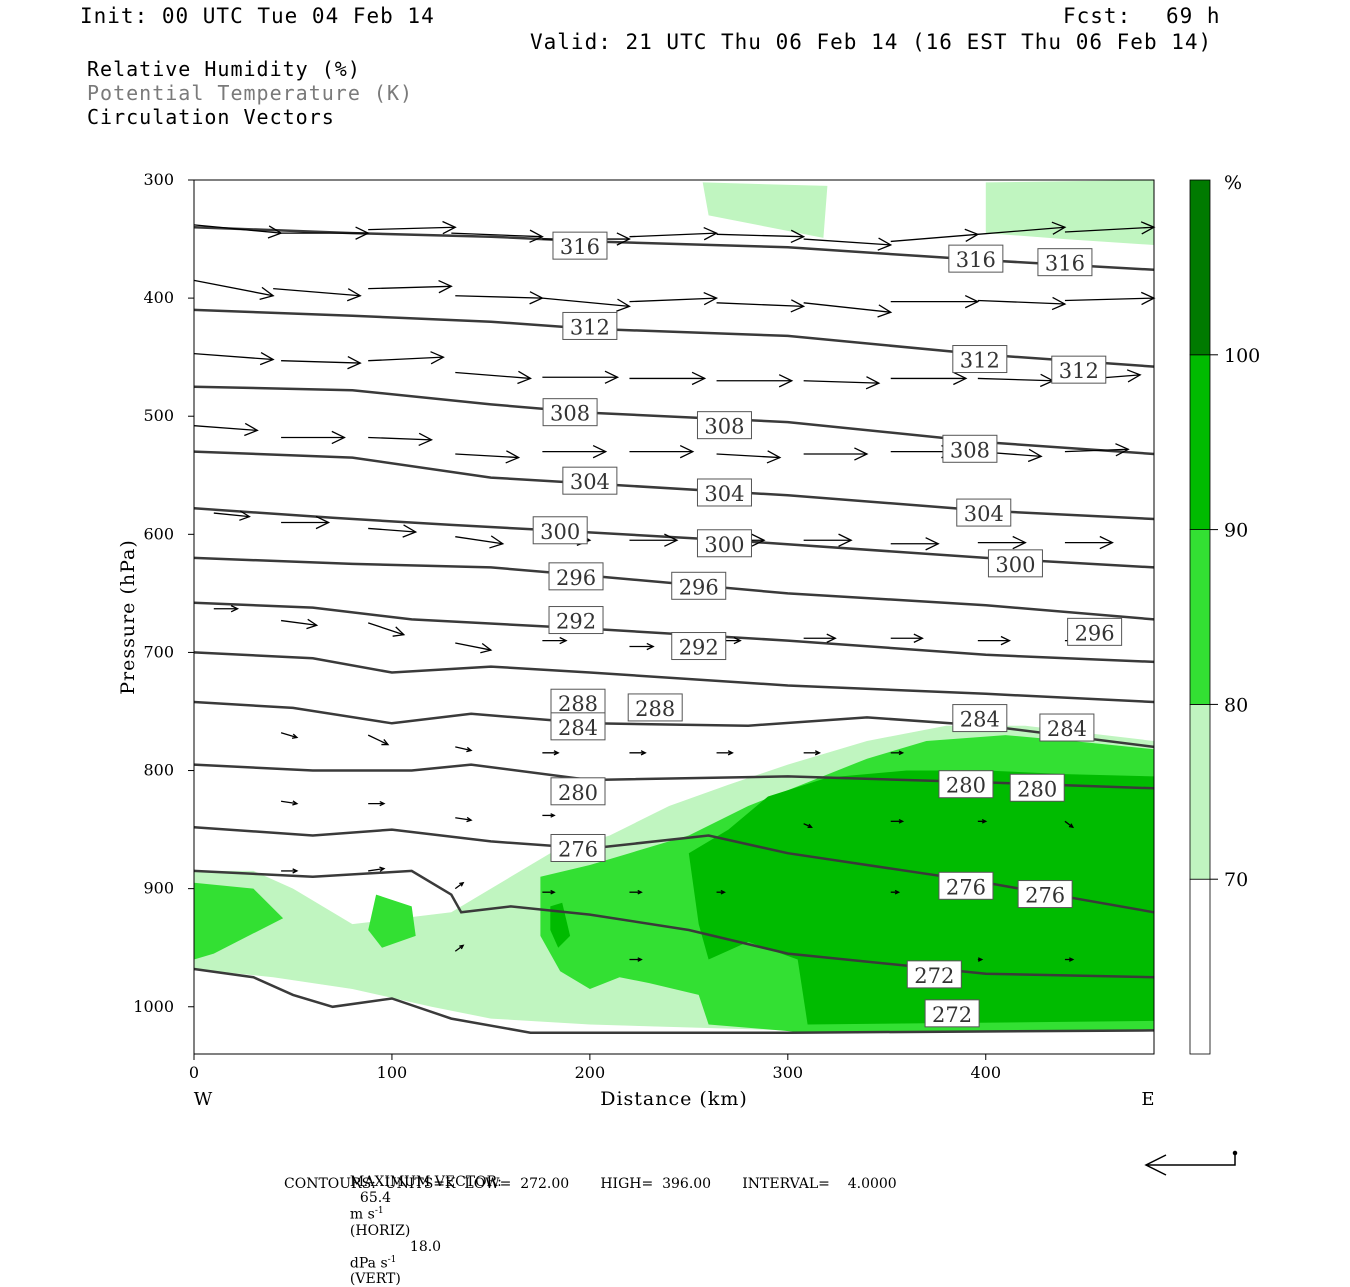  What do you see at coordinates (392, 1072) in the screenshot?
I see `x-tick-label: 100` at bounding box center [392, 1072].